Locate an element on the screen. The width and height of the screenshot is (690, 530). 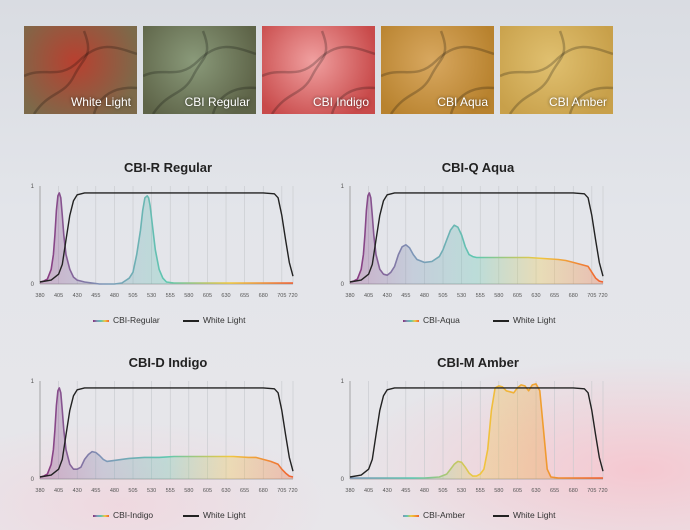
chart-legend: CBI-Amber White Light is located at coordinates (478, 517).